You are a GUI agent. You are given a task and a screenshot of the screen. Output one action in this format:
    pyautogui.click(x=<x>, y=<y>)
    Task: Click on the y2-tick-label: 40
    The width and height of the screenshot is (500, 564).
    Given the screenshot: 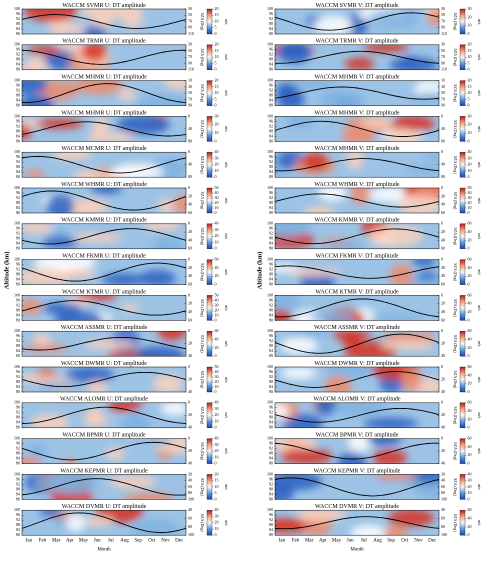 What is the action you would take?
    pyautogui.click(x=190, y=311)
    